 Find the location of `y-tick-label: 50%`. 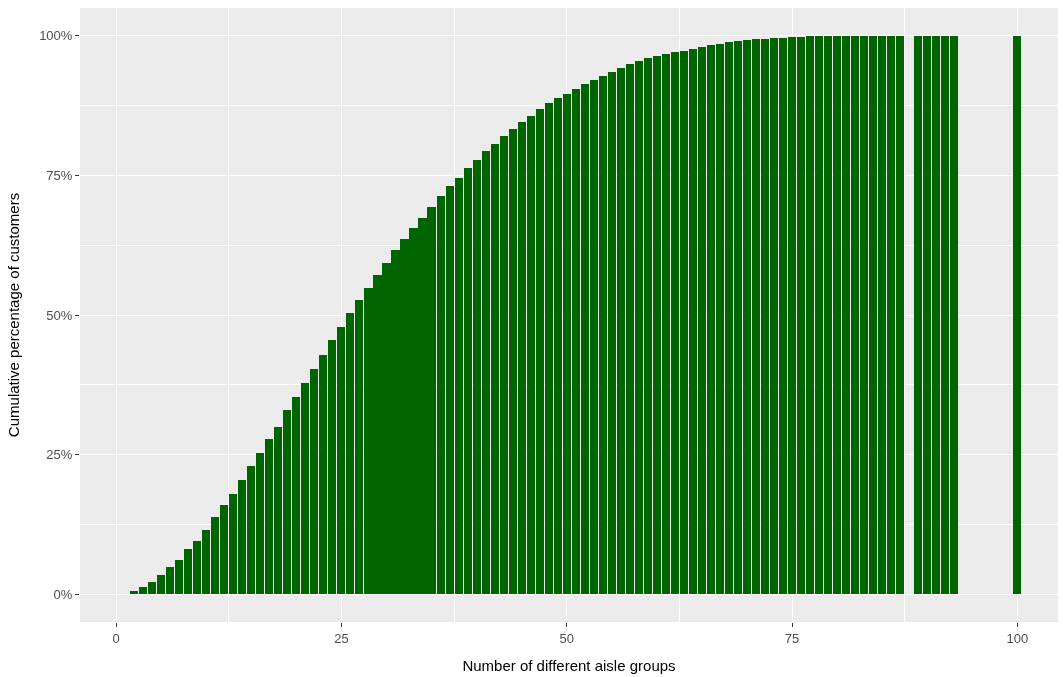

y-tick-label: 50% is located at coordinates (59, 315).